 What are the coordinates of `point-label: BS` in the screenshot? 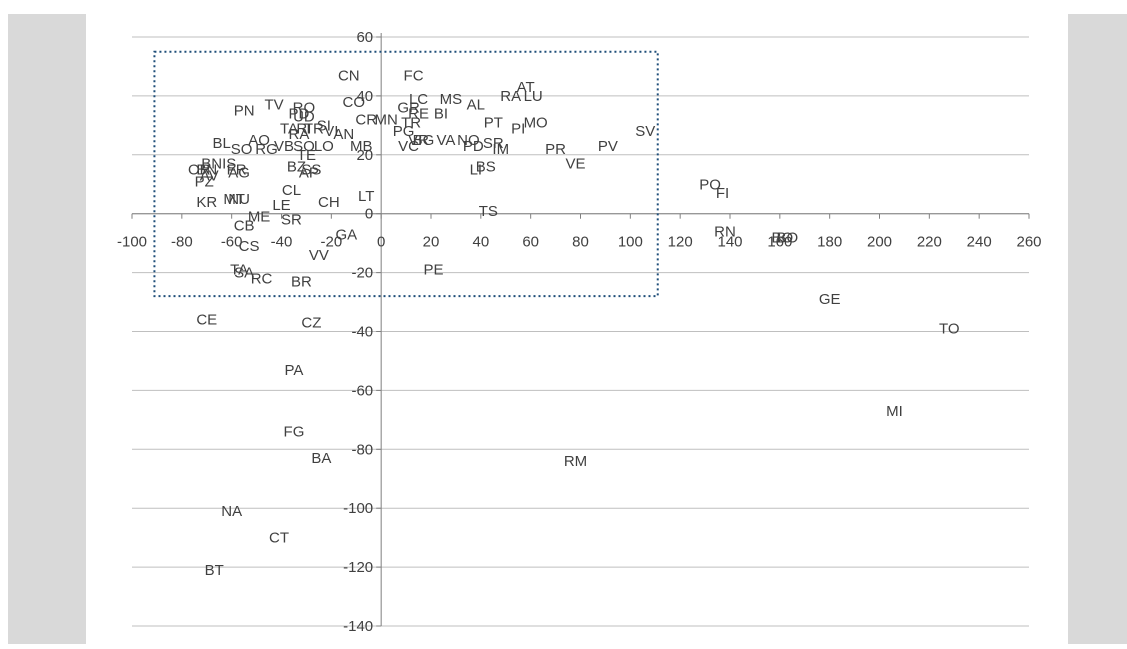 It's located at (486, 167).